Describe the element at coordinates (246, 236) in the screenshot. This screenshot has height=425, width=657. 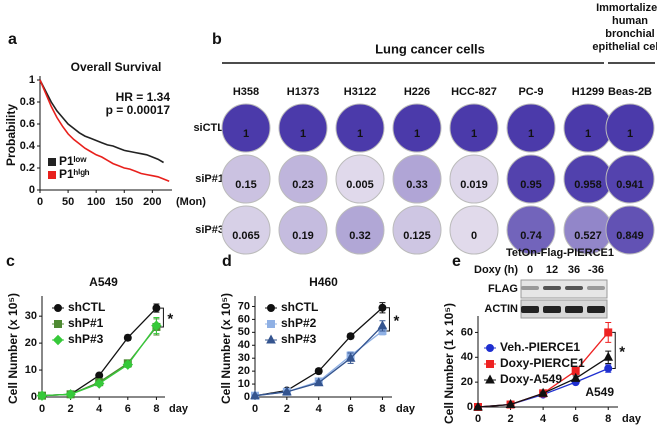
I see `well-value: 0.065` at that location.